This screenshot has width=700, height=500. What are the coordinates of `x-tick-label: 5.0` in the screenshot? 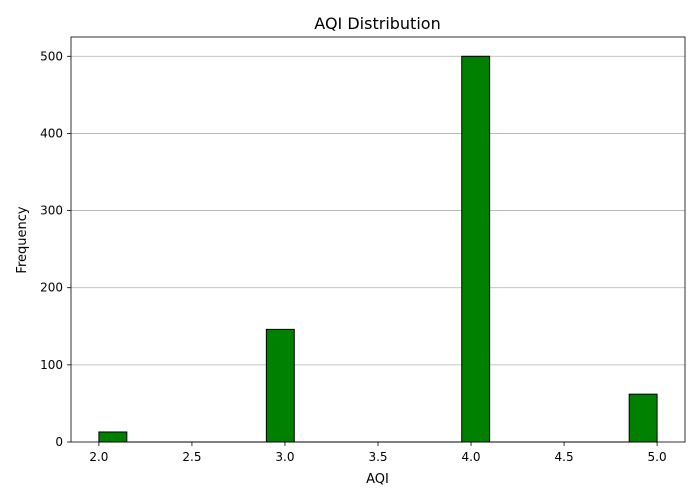 It's located at (657, 457).